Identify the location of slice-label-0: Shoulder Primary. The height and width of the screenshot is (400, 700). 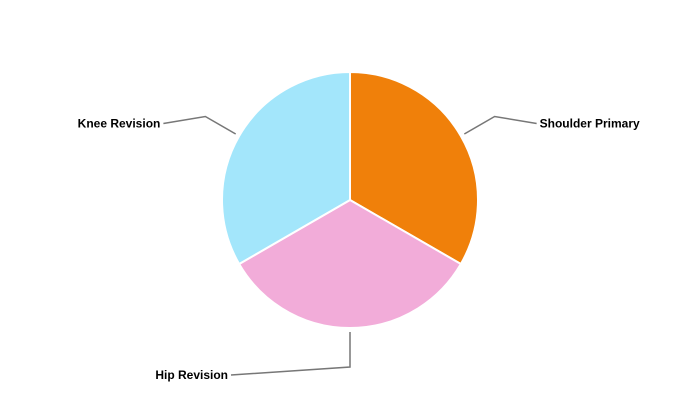
(590, 124).